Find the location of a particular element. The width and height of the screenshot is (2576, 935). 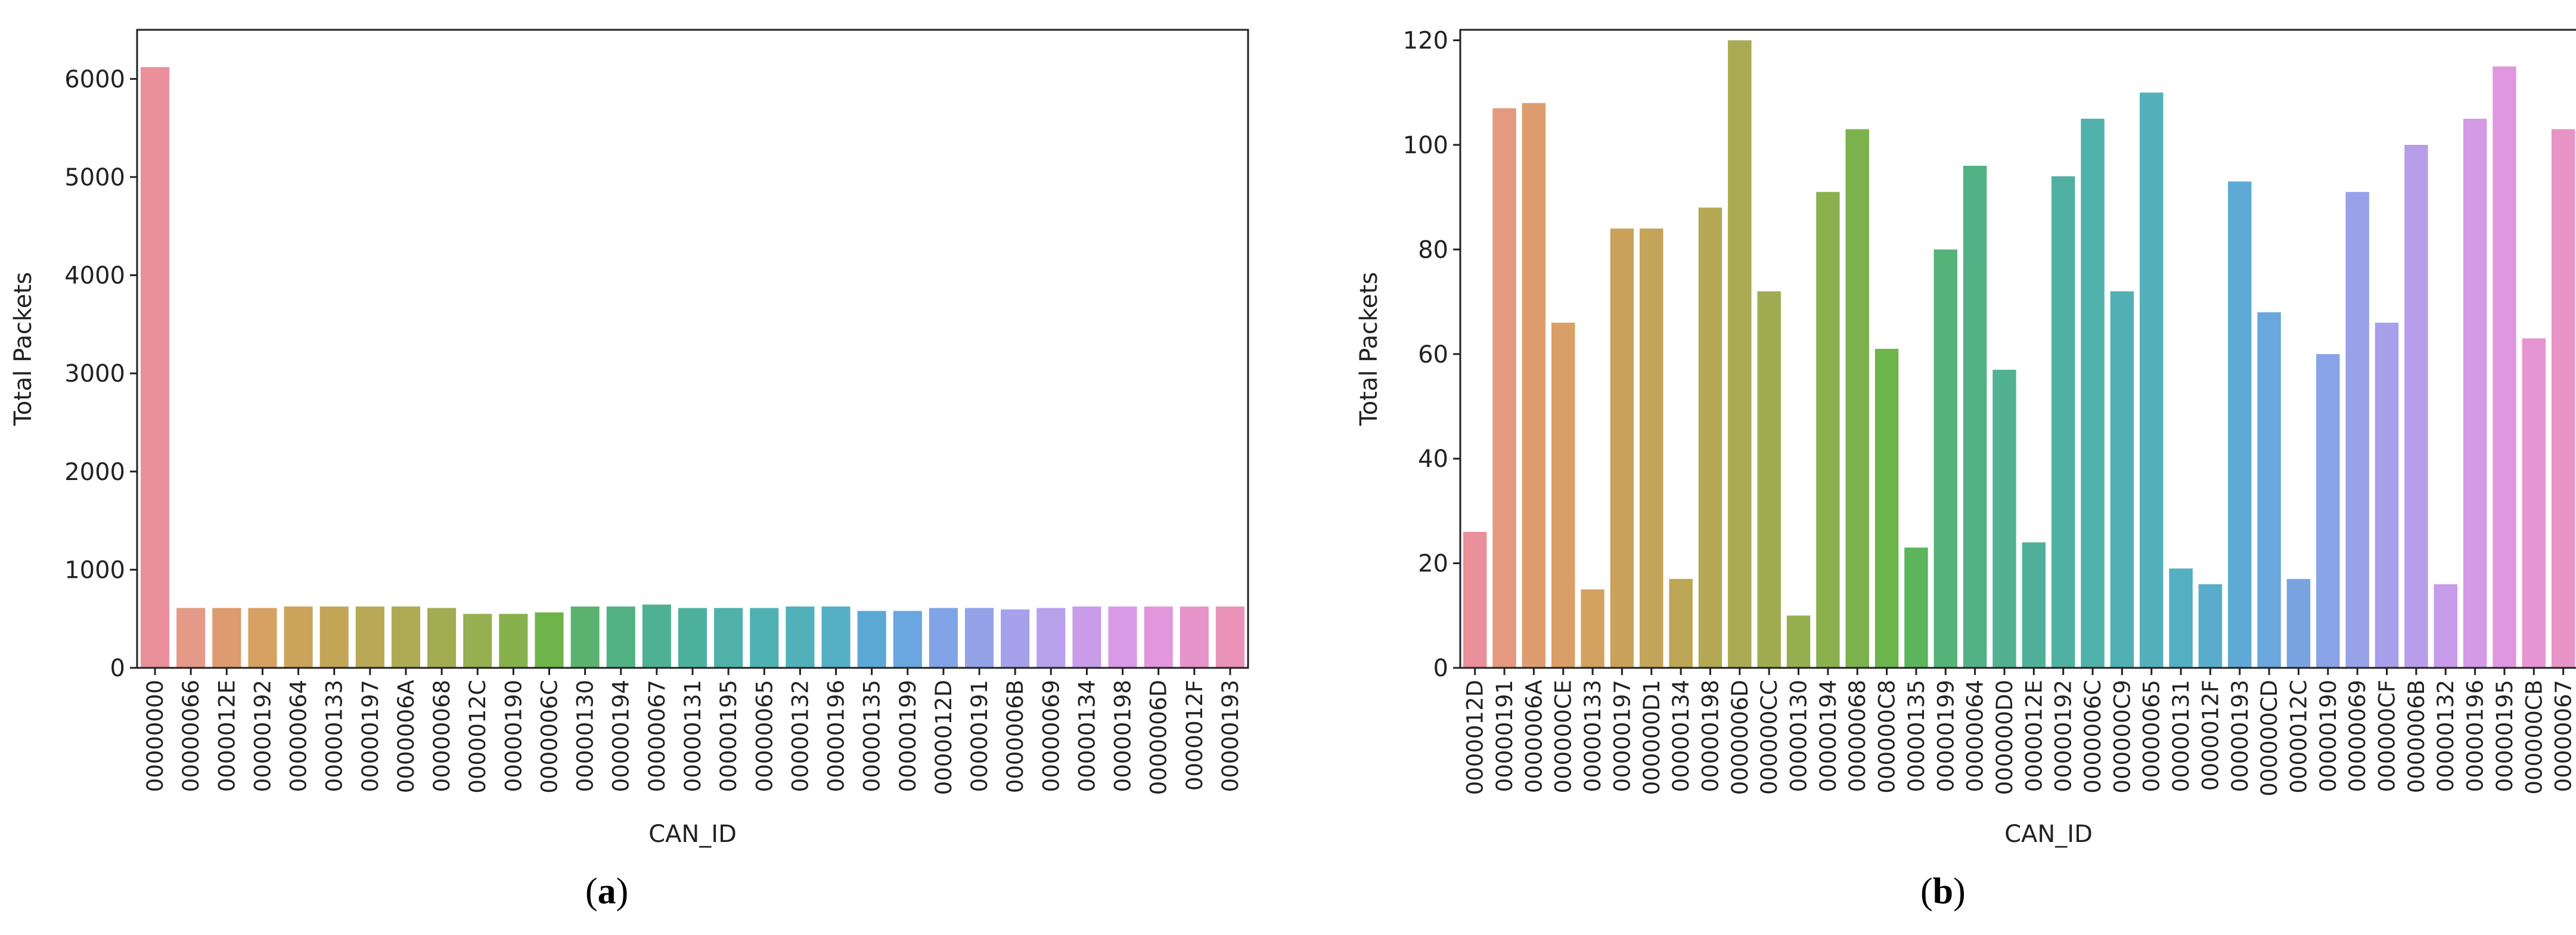

bar-0000012D is located at coordinates (944, 638).